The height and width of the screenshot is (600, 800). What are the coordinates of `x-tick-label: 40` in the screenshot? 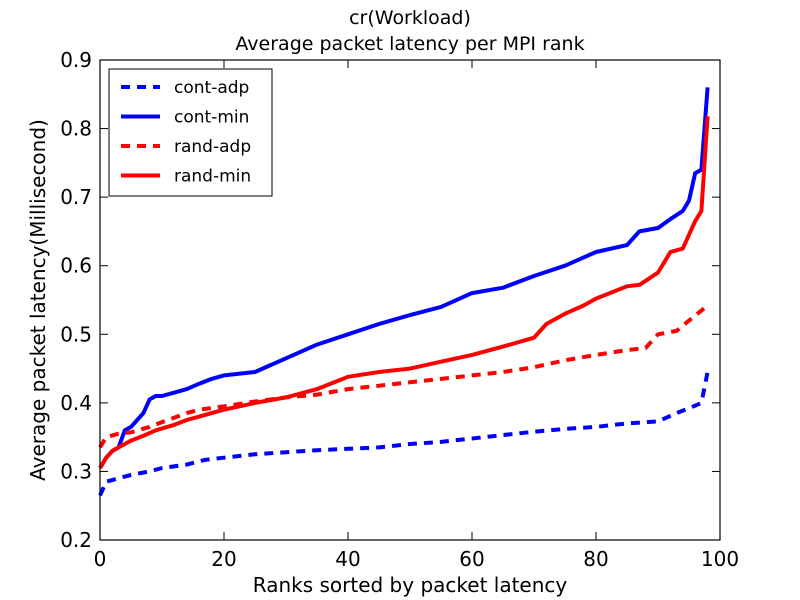 It's located at (347, 559).